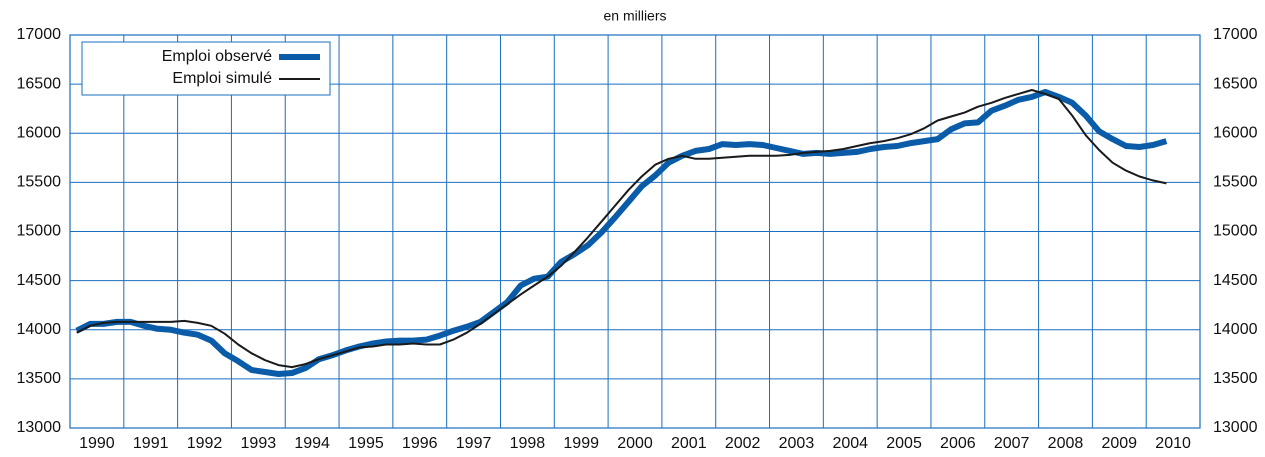  What do you see at coordinates (39, 83) in the screenshot?
I see `y-tick-label: 16500` at bounding box center [39, 83].